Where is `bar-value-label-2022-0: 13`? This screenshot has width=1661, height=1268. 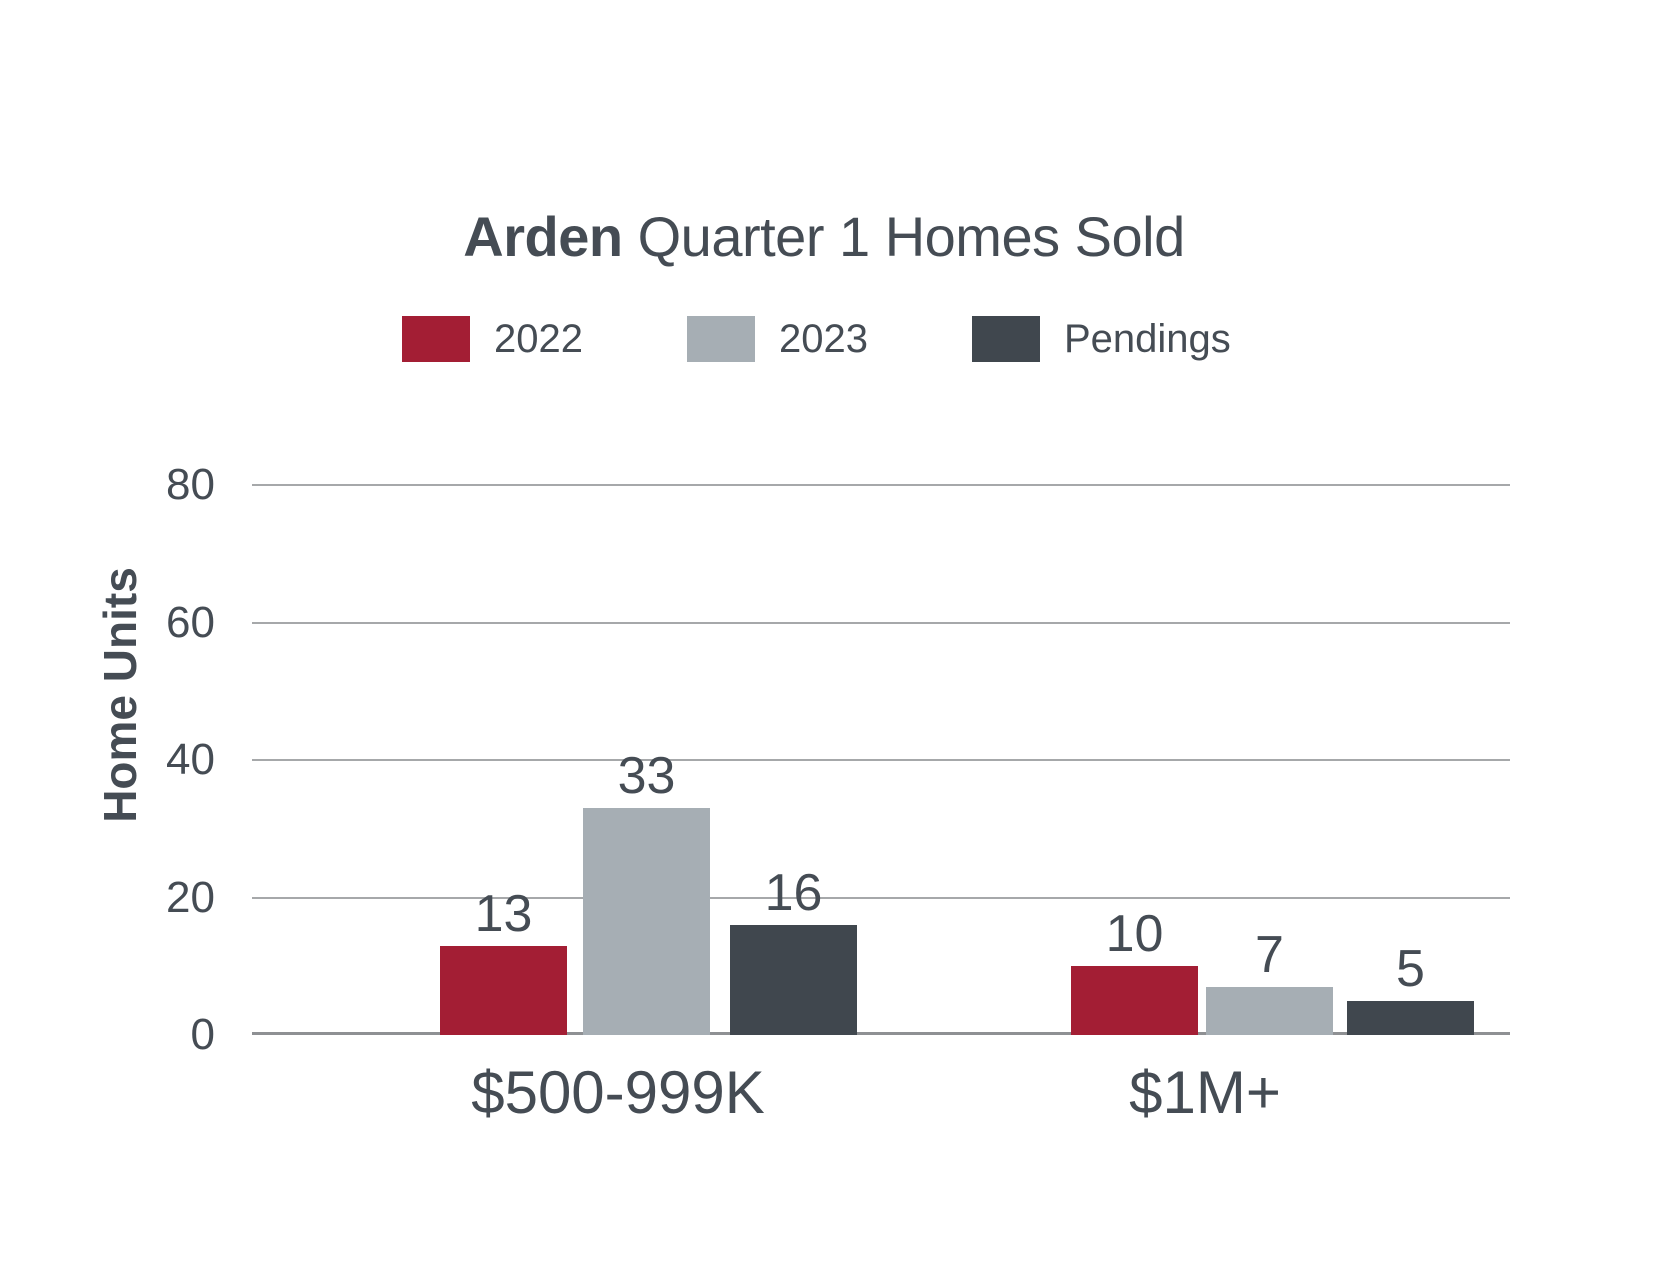
bar-value-label-2022-0: 13 is located at coordinates (503, 914).